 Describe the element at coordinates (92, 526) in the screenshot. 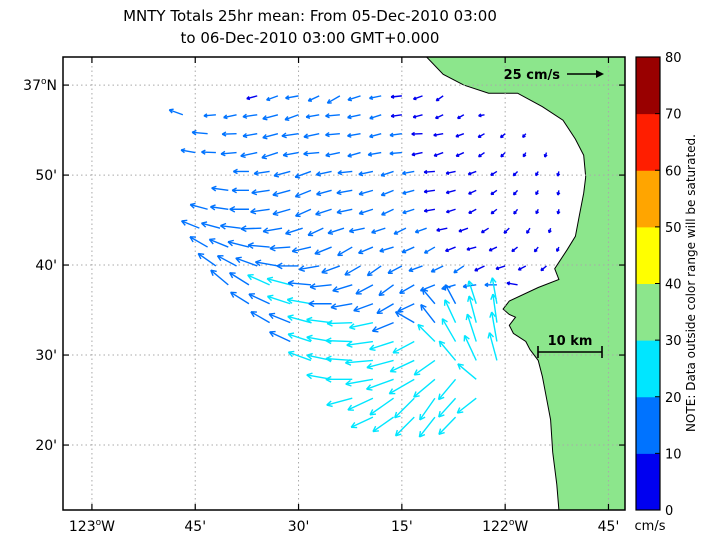

I see `svg-text: 123oW` at that location.